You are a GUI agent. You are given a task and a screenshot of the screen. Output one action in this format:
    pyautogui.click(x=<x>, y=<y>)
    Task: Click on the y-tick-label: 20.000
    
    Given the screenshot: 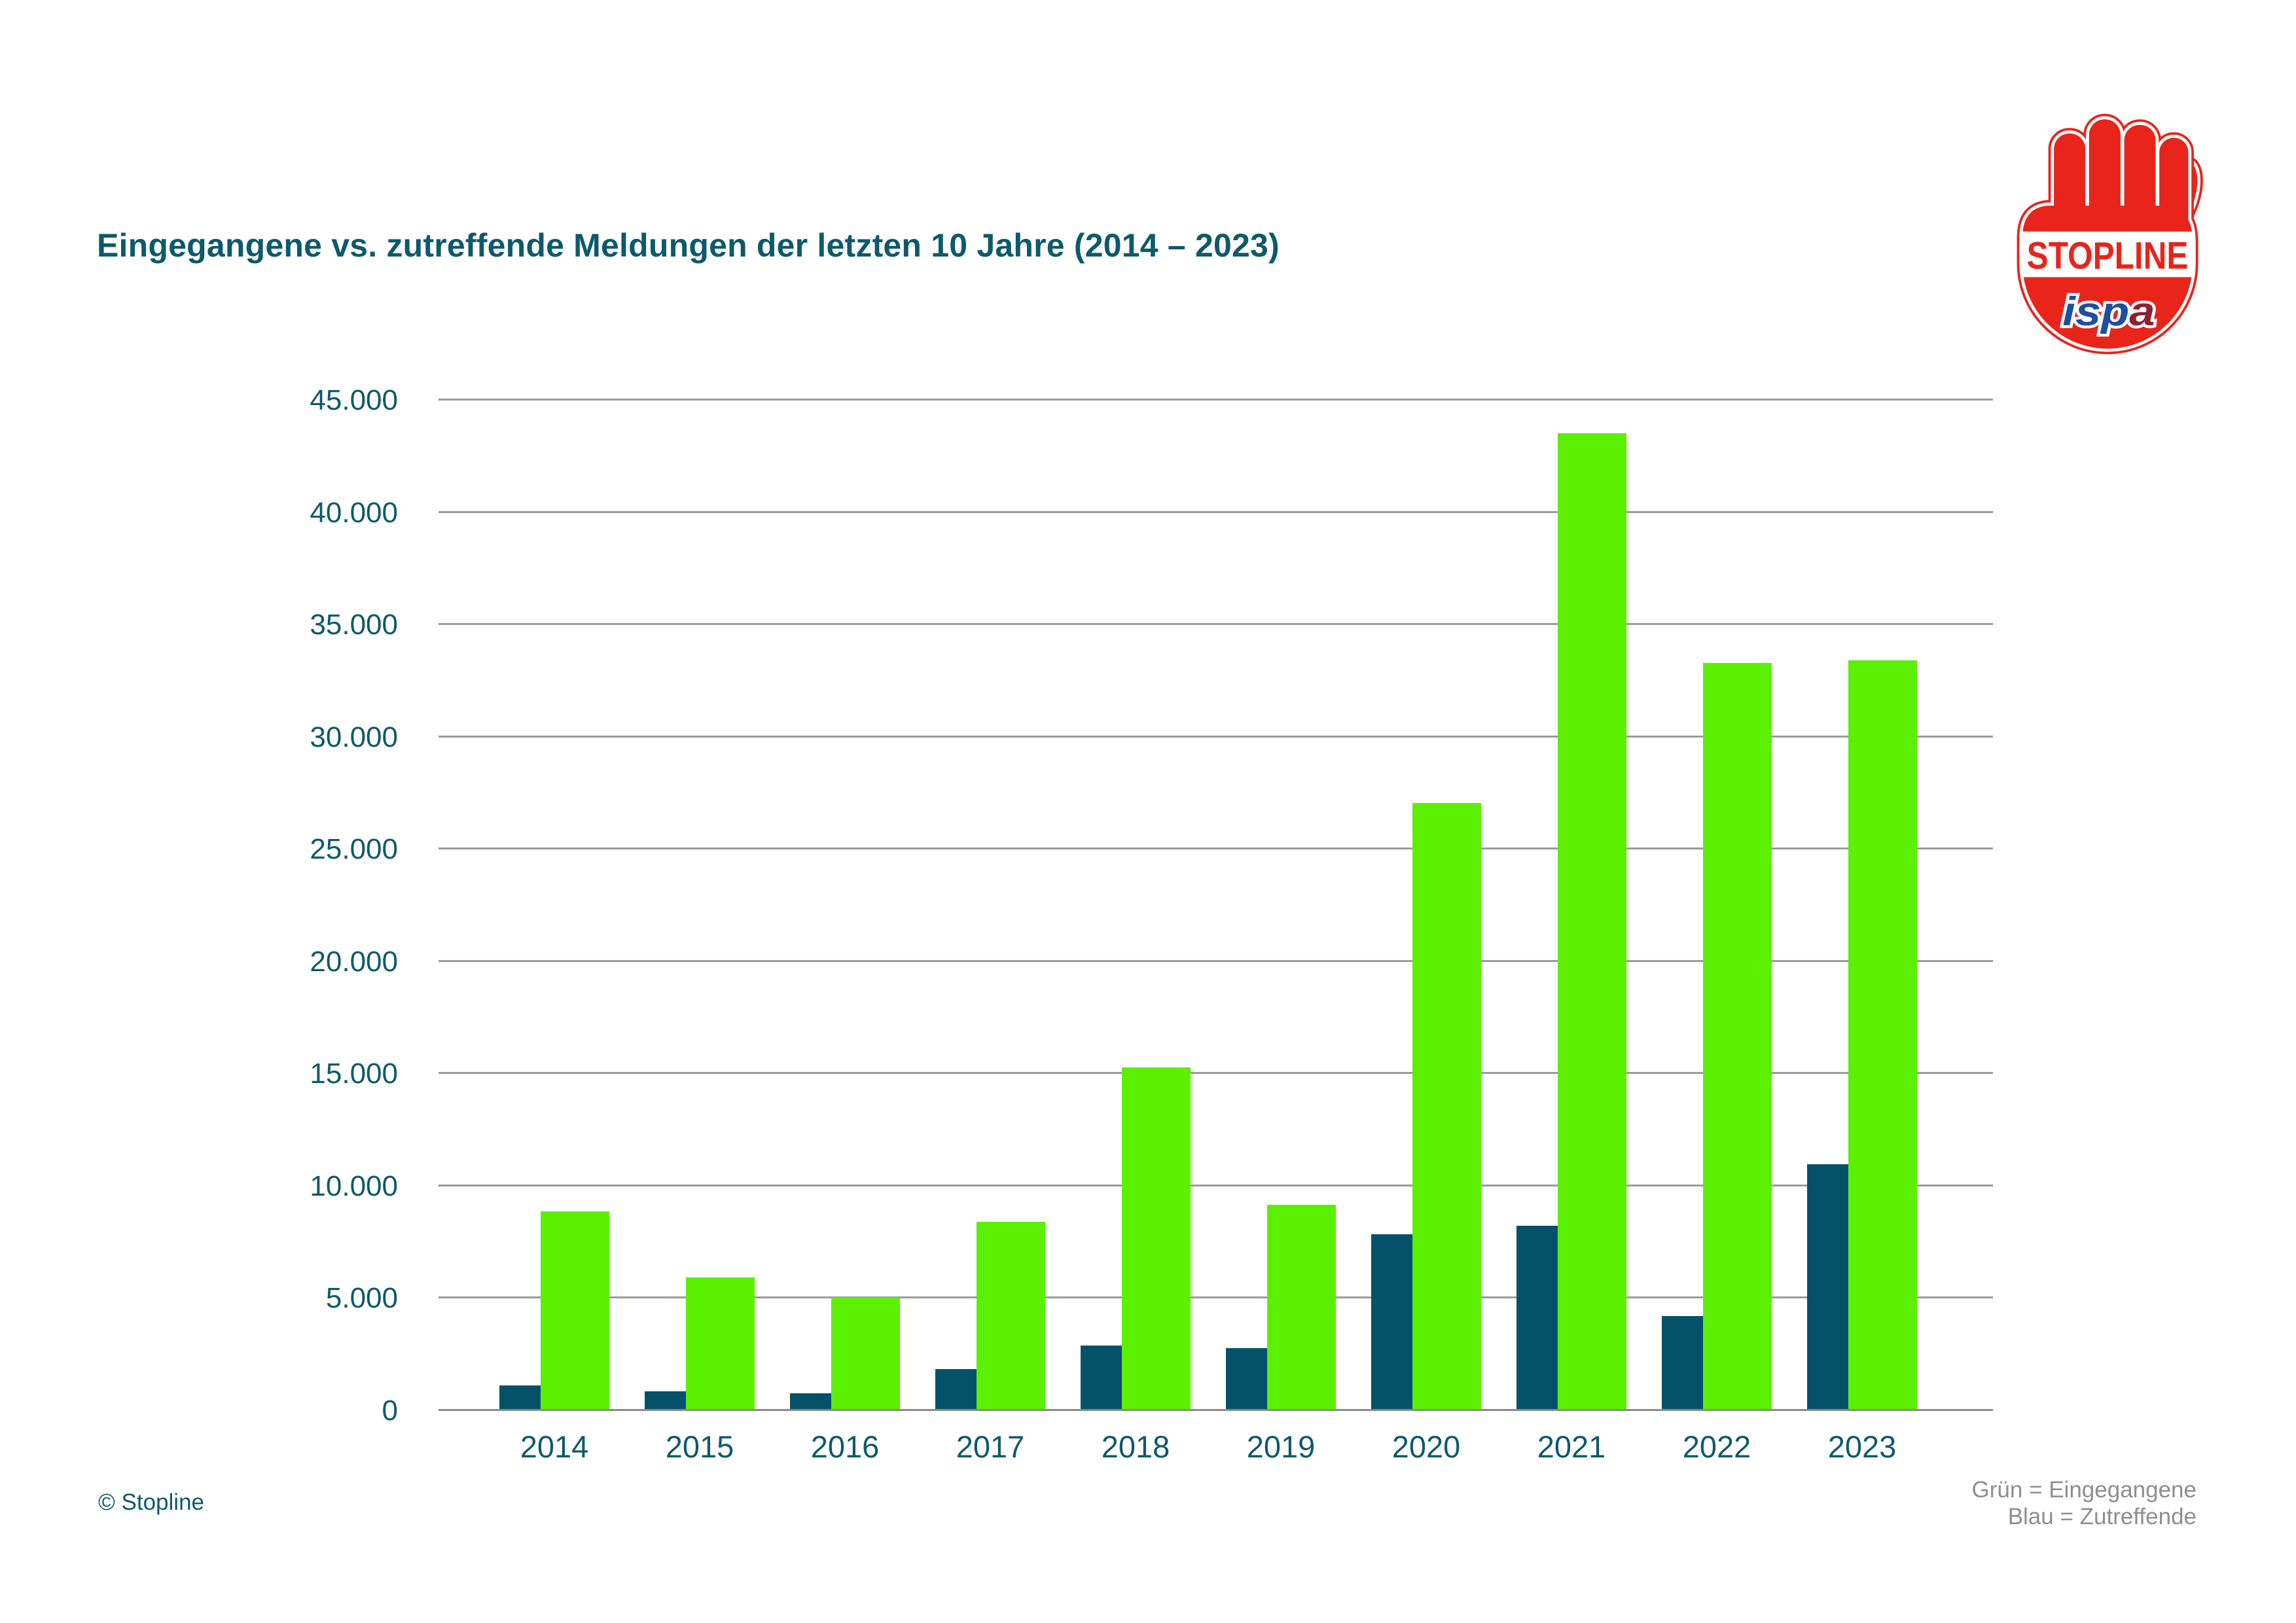 What is the action you would take?
    pyautogui.click(x=354, y=962)
    